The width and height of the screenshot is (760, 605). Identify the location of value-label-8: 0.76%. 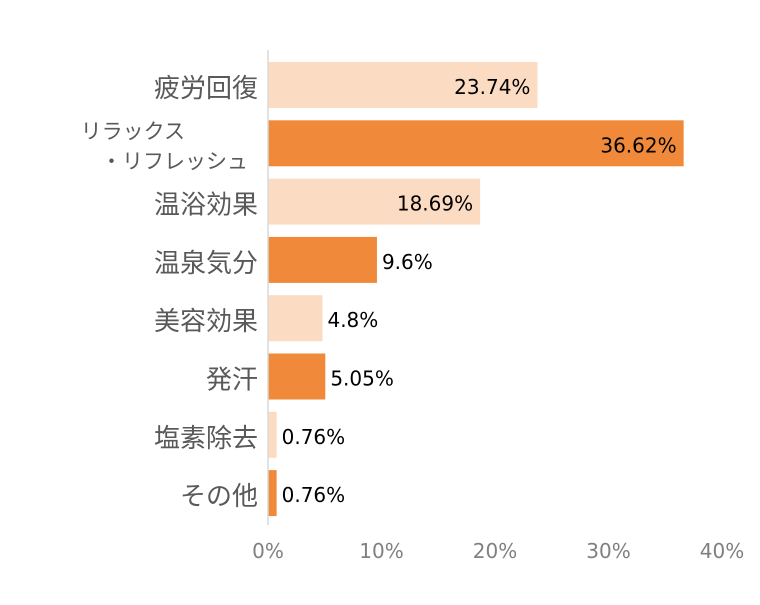
(314, 495).